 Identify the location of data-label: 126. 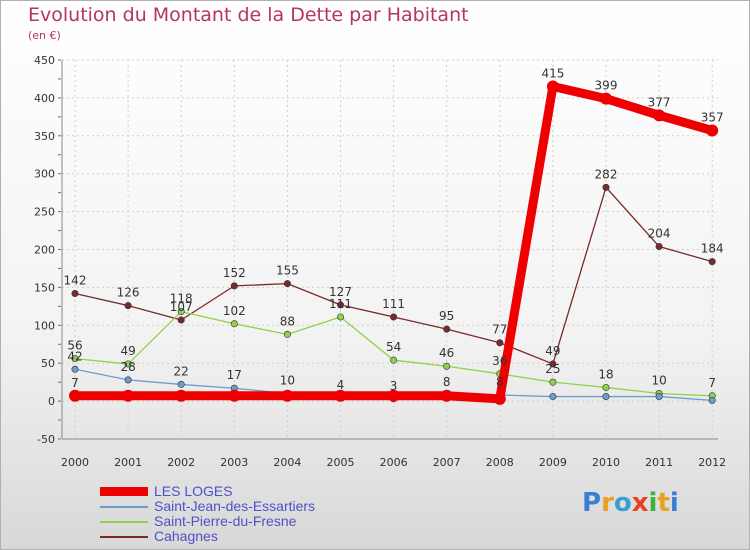
(128, 293).